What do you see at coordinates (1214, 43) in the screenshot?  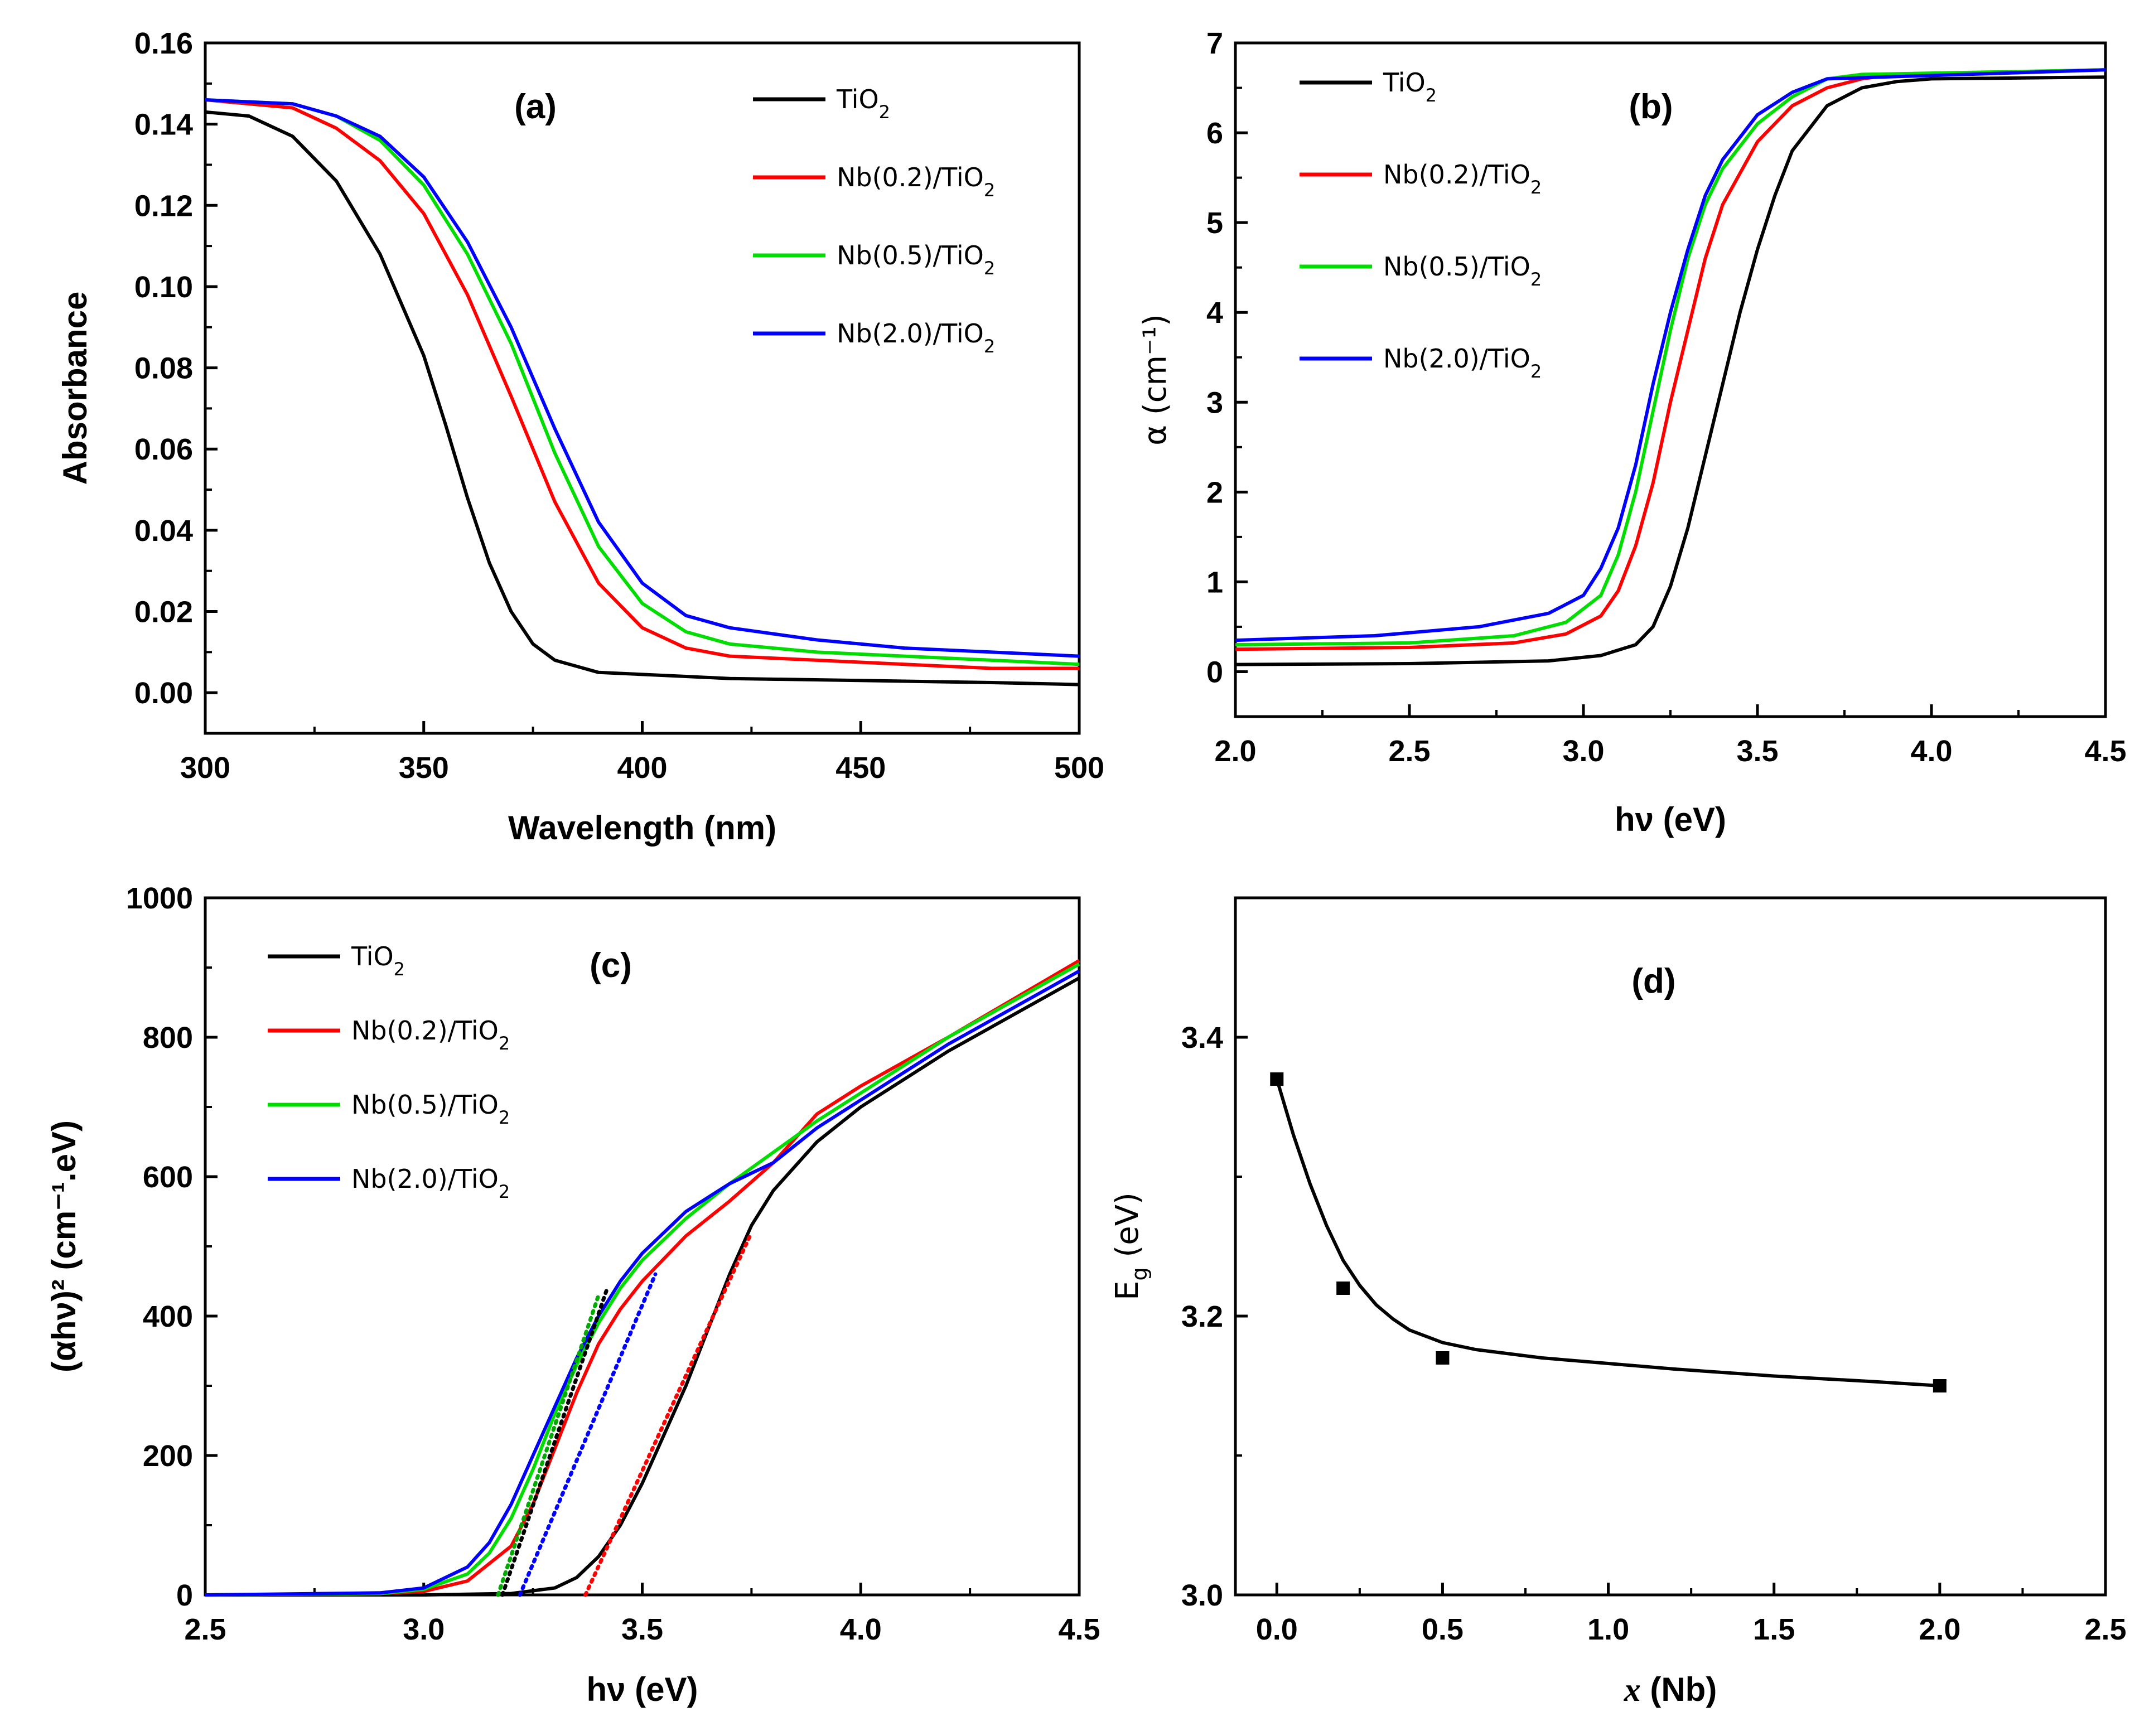 I see `y-tick-label: 7` at bounding box center [1214, 43].